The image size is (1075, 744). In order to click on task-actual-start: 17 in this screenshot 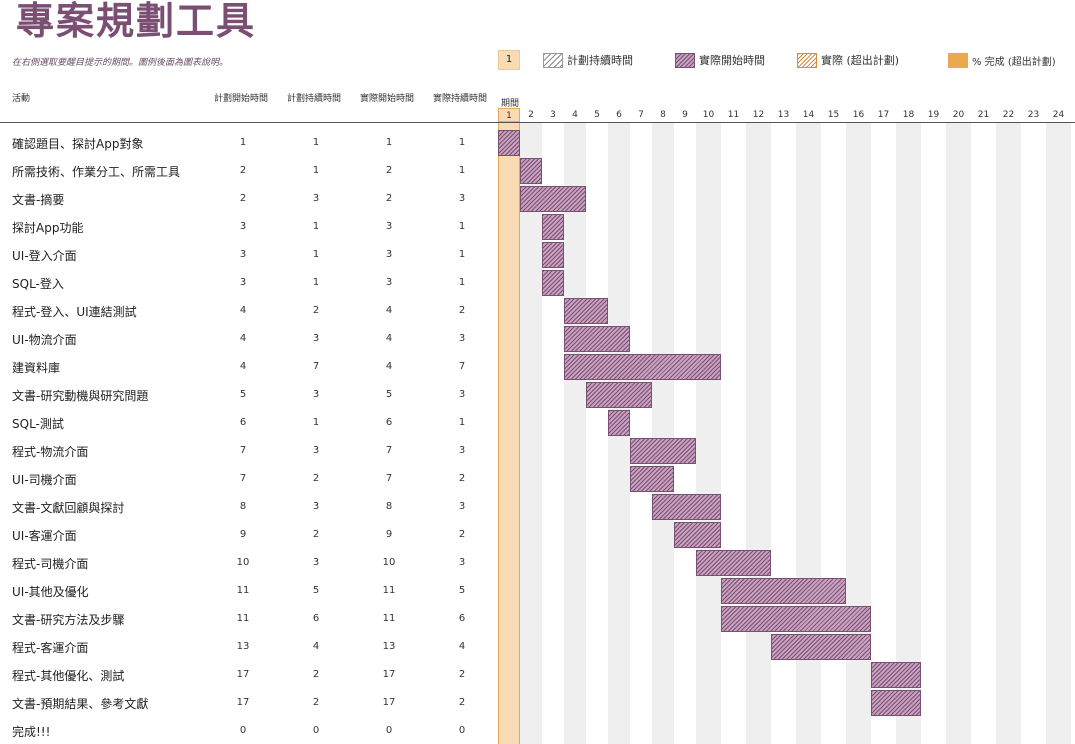, I will do `click(389, 702)`.